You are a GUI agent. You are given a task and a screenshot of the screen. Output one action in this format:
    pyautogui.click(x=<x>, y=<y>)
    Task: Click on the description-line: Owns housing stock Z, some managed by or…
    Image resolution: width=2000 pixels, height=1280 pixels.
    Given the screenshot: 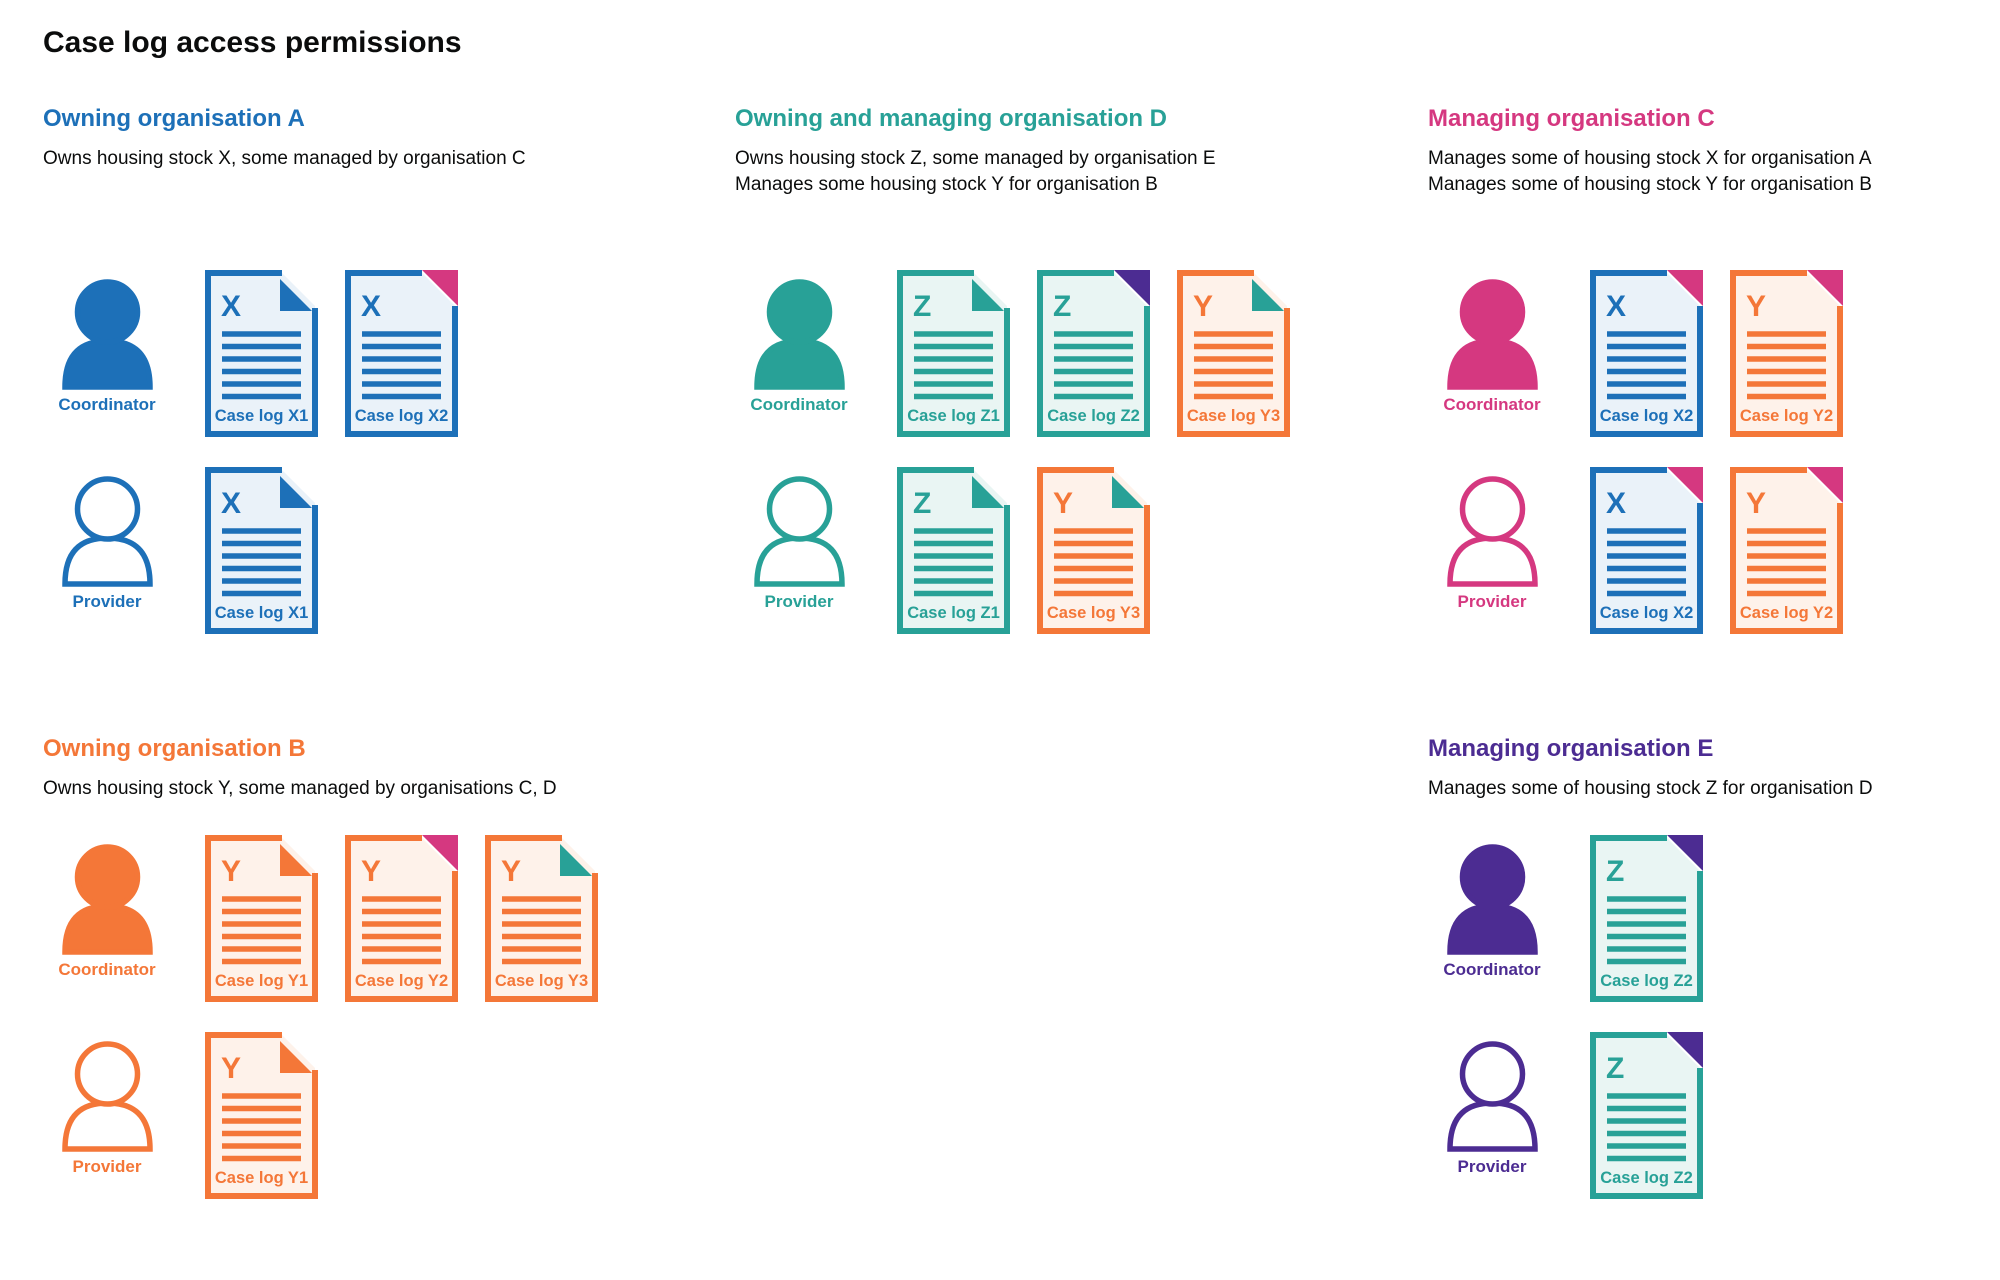 What is the action you would take?
    pyautogui.click(x=975, y=158)
    